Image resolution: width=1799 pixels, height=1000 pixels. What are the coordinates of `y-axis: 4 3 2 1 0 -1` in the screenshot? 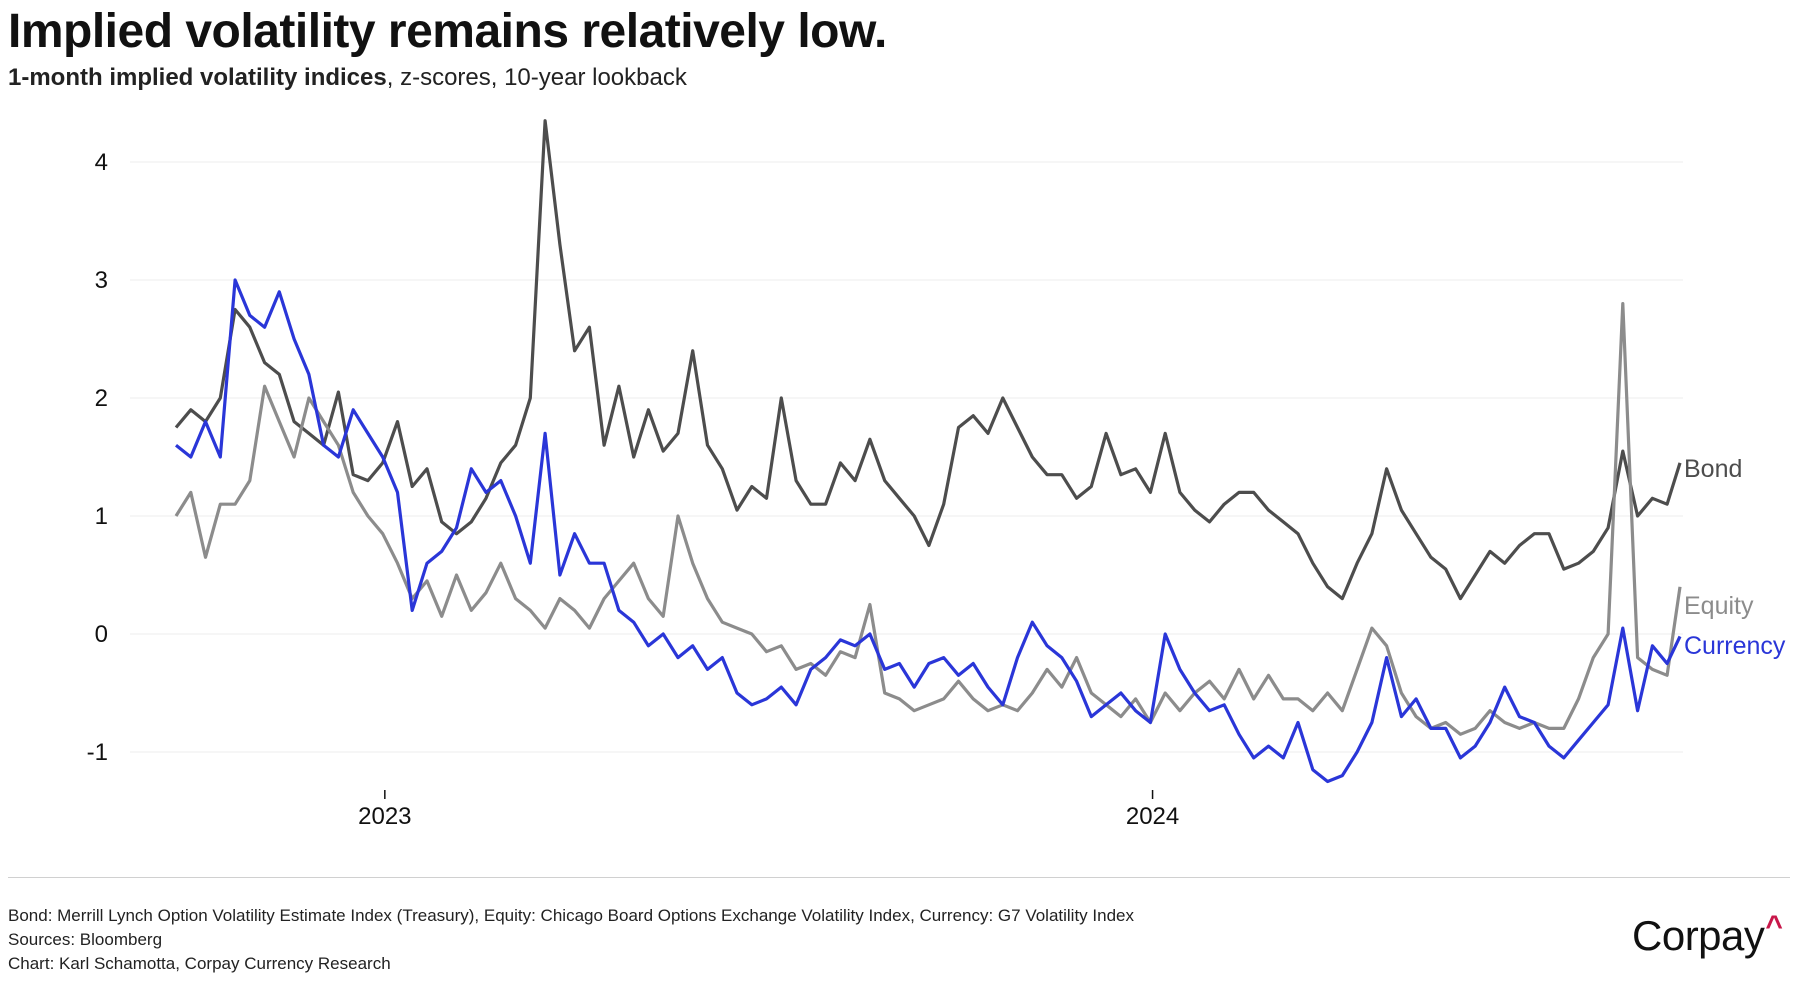 It's located at (97, 457).